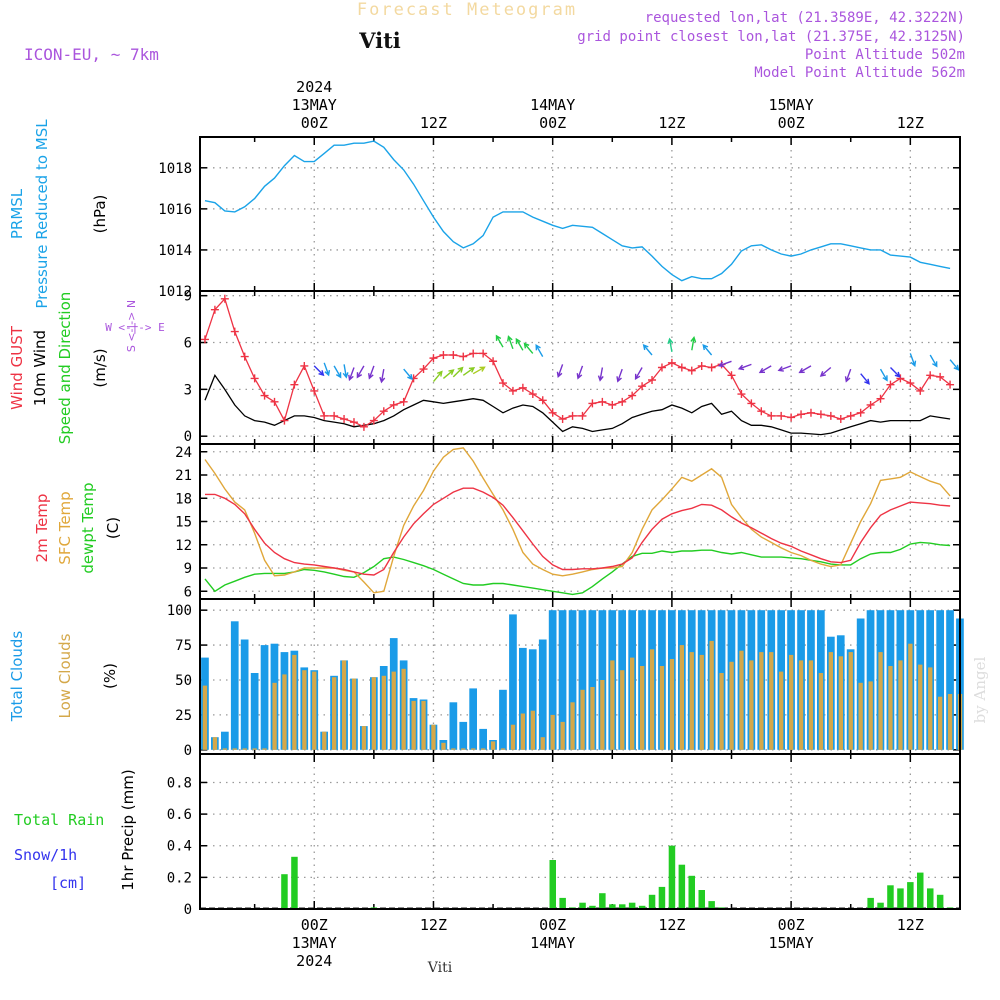 The height and width of the screenshot is (1000, 1000). What do you see at coordinates (179, 783) in the screenshot?
I see `ytick-label: 0.8` at bounding box center [179, 783].